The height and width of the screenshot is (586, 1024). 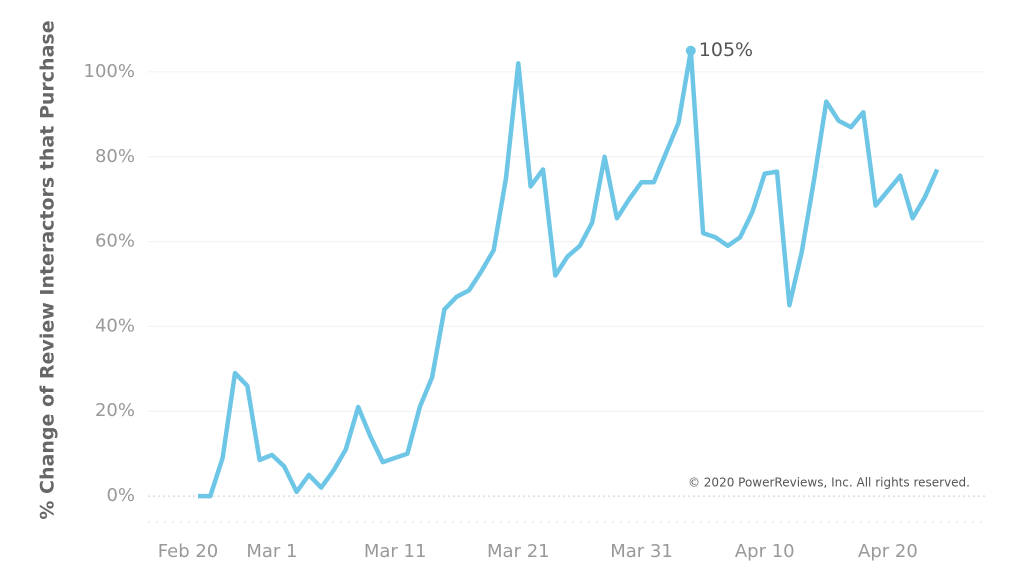 I want to click on x-tick-label: Apr 20, so click(x=888, y=551).